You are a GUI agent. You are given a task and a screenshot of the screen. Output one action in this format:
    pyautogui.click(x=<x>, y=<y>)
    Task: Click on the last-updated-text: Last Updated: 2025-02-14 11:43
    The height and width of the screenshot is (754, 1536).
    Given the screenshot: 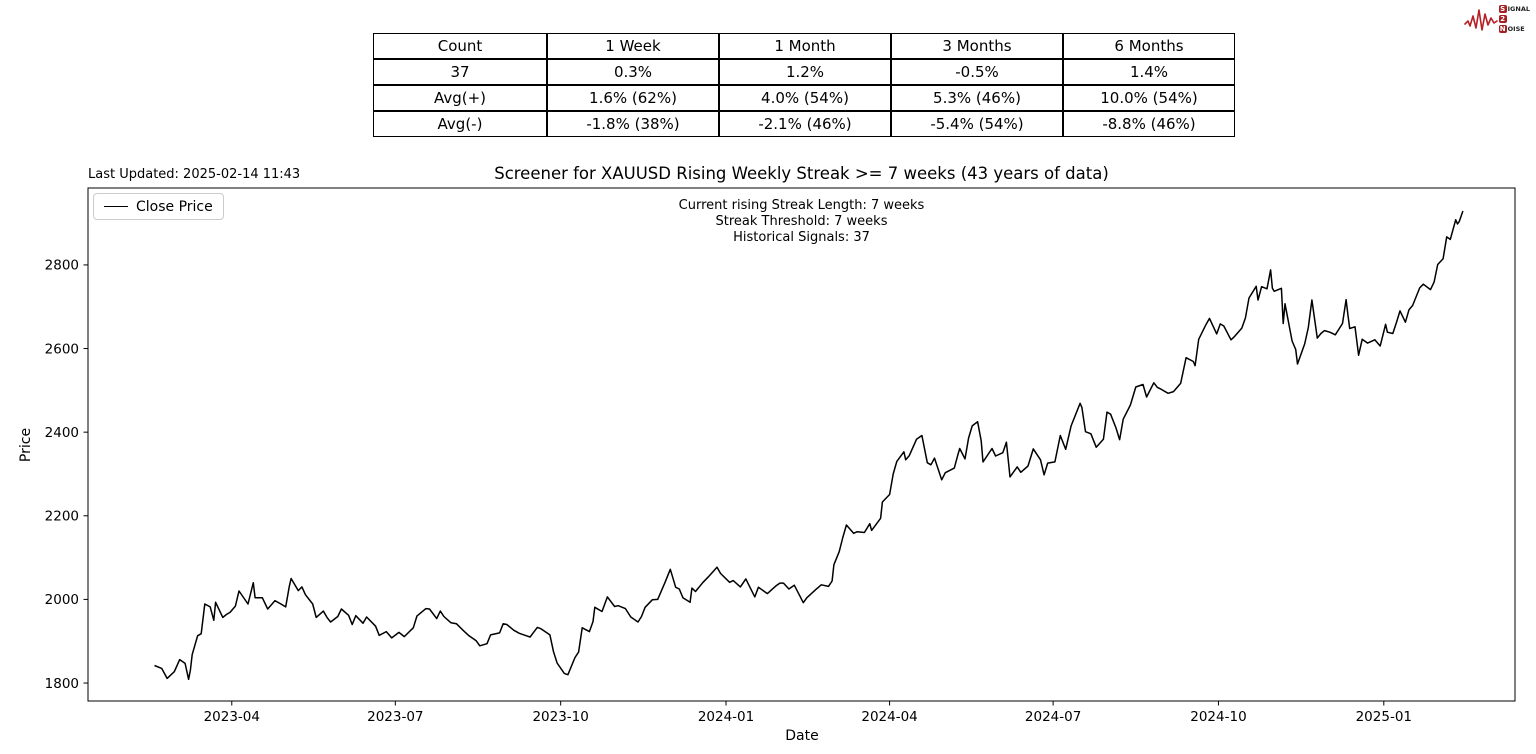 What is the action you would take?
    pyautogui.click(x=194, y=174)
    